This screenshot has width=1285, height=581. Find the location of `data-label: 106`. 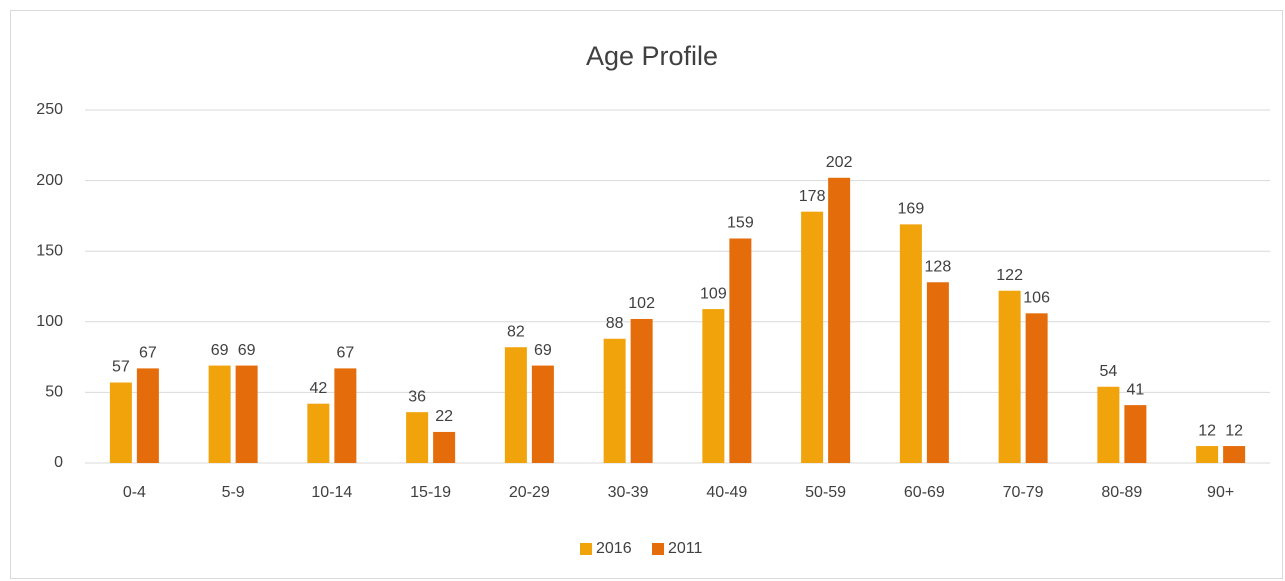

data-label: 106 is located at coordinates (1036, 298).